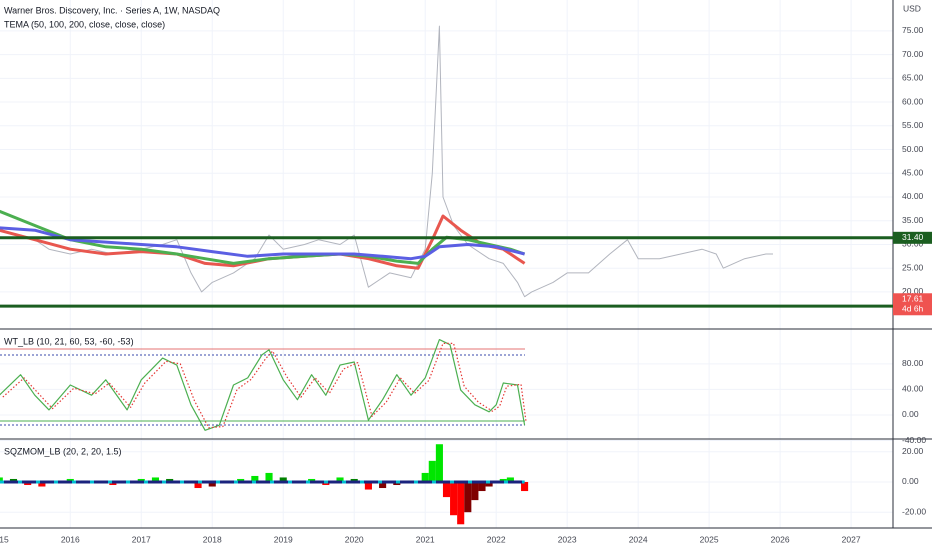 The width and height of the screenshot is (932, 550). What do you see at coordinates (69, 341) in the screenshot?
I see `indicator-label: WT_LB (10, 21, 60, 53, -60, -53)` at bounding box center [69, 341].